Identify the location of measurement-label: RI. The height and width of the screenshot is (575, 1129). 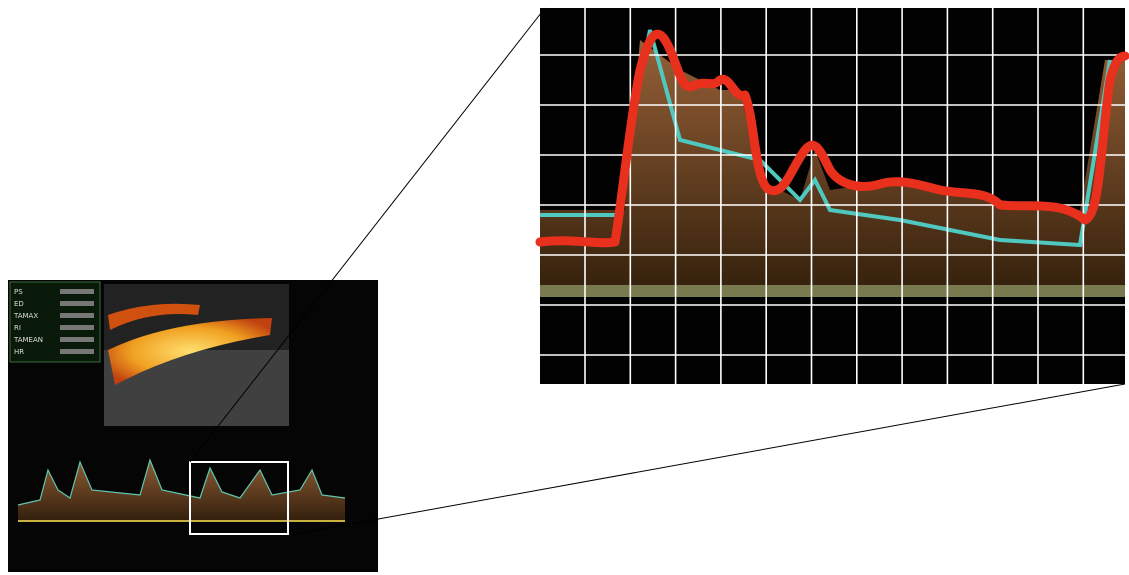
(17, 328).